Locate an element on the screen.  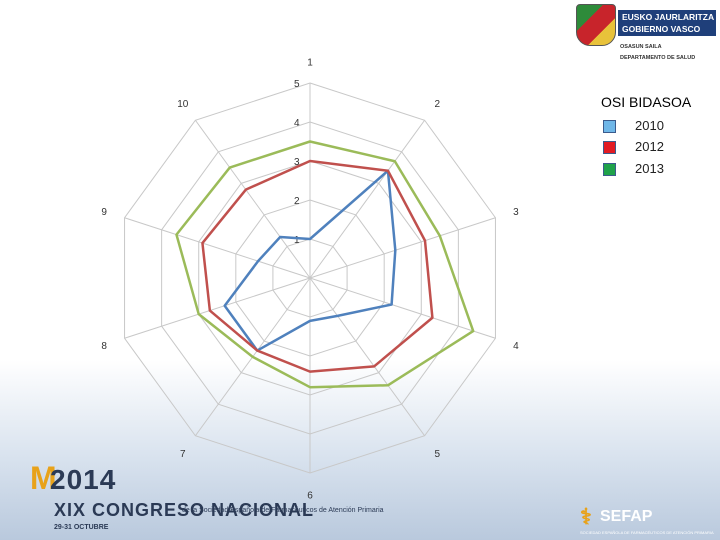
category-label-3: 3 is located at coordinates (516, 212).